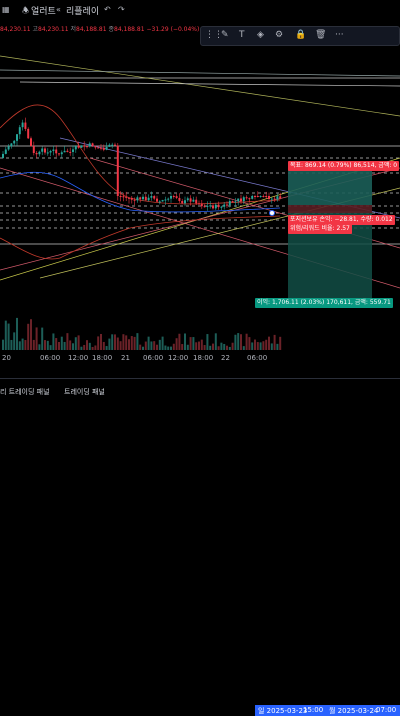 The image size is (400, 716). Describe the element at coordinates (339, 35) in the screenshot. I see `more-icon: ···` at that location.